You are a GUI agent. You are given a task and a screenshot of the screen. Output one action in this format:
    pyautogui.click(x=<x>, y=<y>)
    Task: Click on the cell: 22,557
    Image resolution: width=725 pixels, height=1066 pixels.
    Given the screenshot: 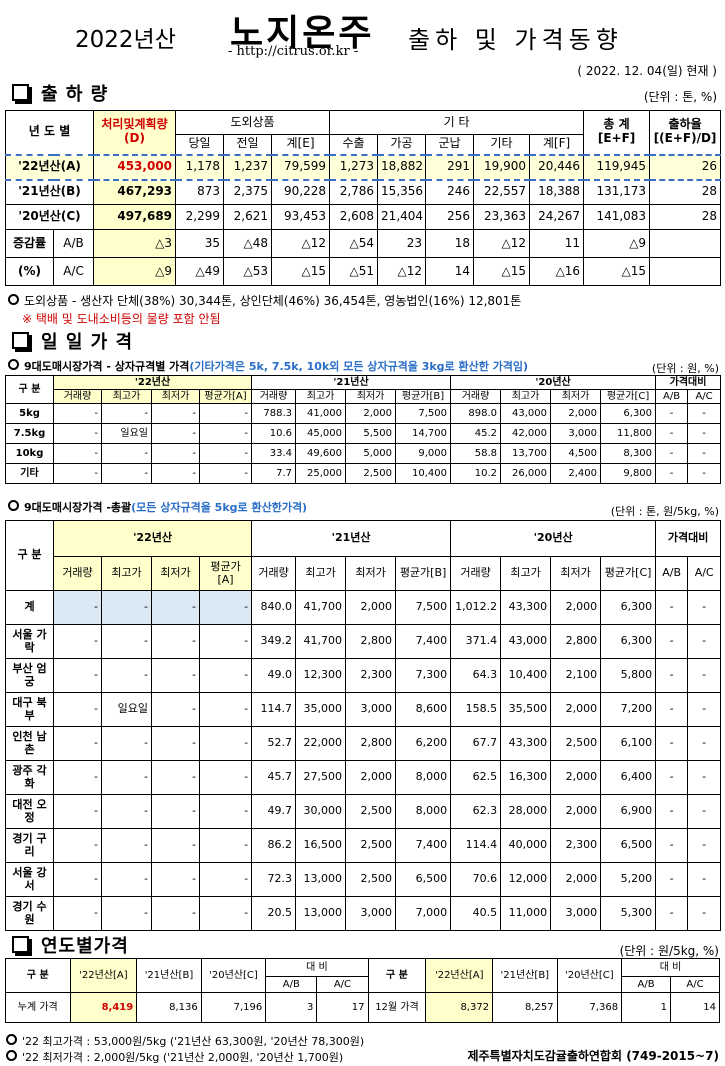 What is the action you would take?
    pyautogui.click(x=502, y=192)
    